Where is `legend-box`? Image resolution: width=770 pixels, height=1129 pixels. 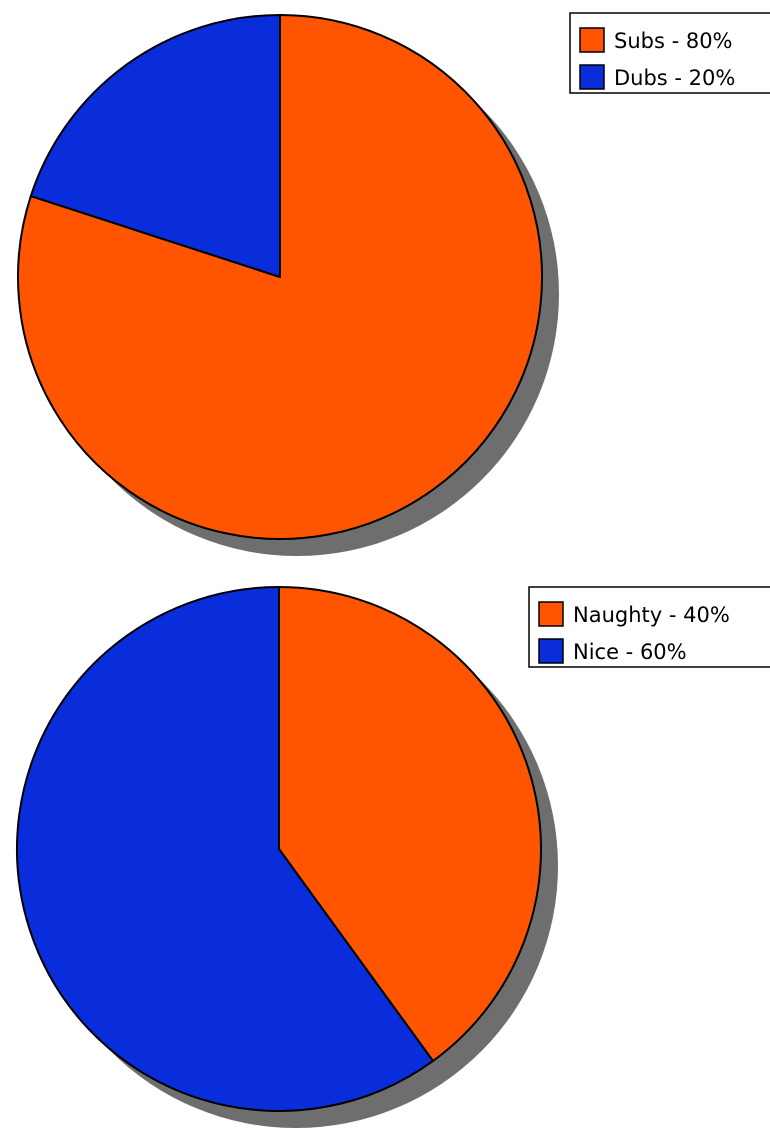
legend-box is located at coordinates (649, 627).